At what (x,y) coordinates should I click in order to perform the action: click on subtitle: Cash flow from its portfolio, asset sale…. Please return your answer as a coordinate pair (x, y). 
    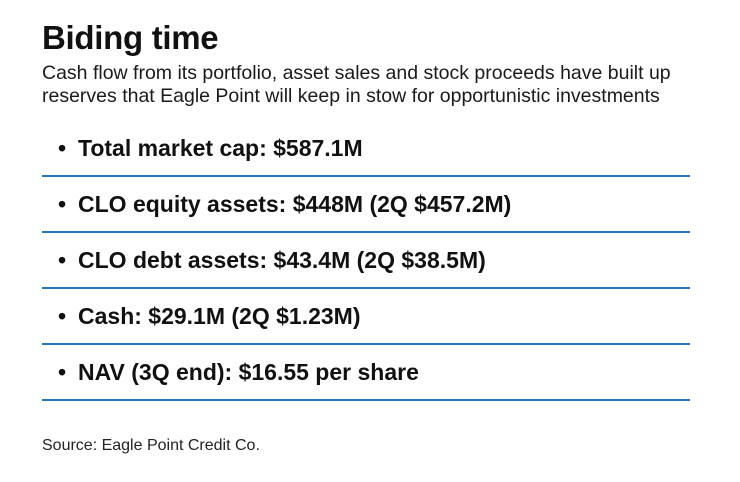
    Looking at the image, I should click on (356, 84).